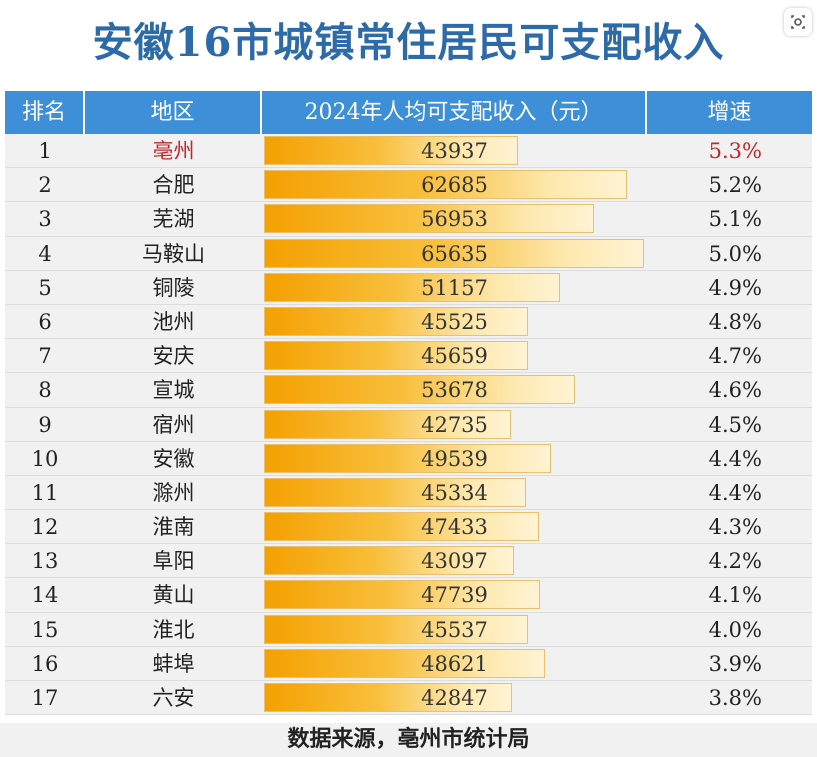 The image size is (817, 757). I want to click on income-cell: 43097, so click(454, 560).